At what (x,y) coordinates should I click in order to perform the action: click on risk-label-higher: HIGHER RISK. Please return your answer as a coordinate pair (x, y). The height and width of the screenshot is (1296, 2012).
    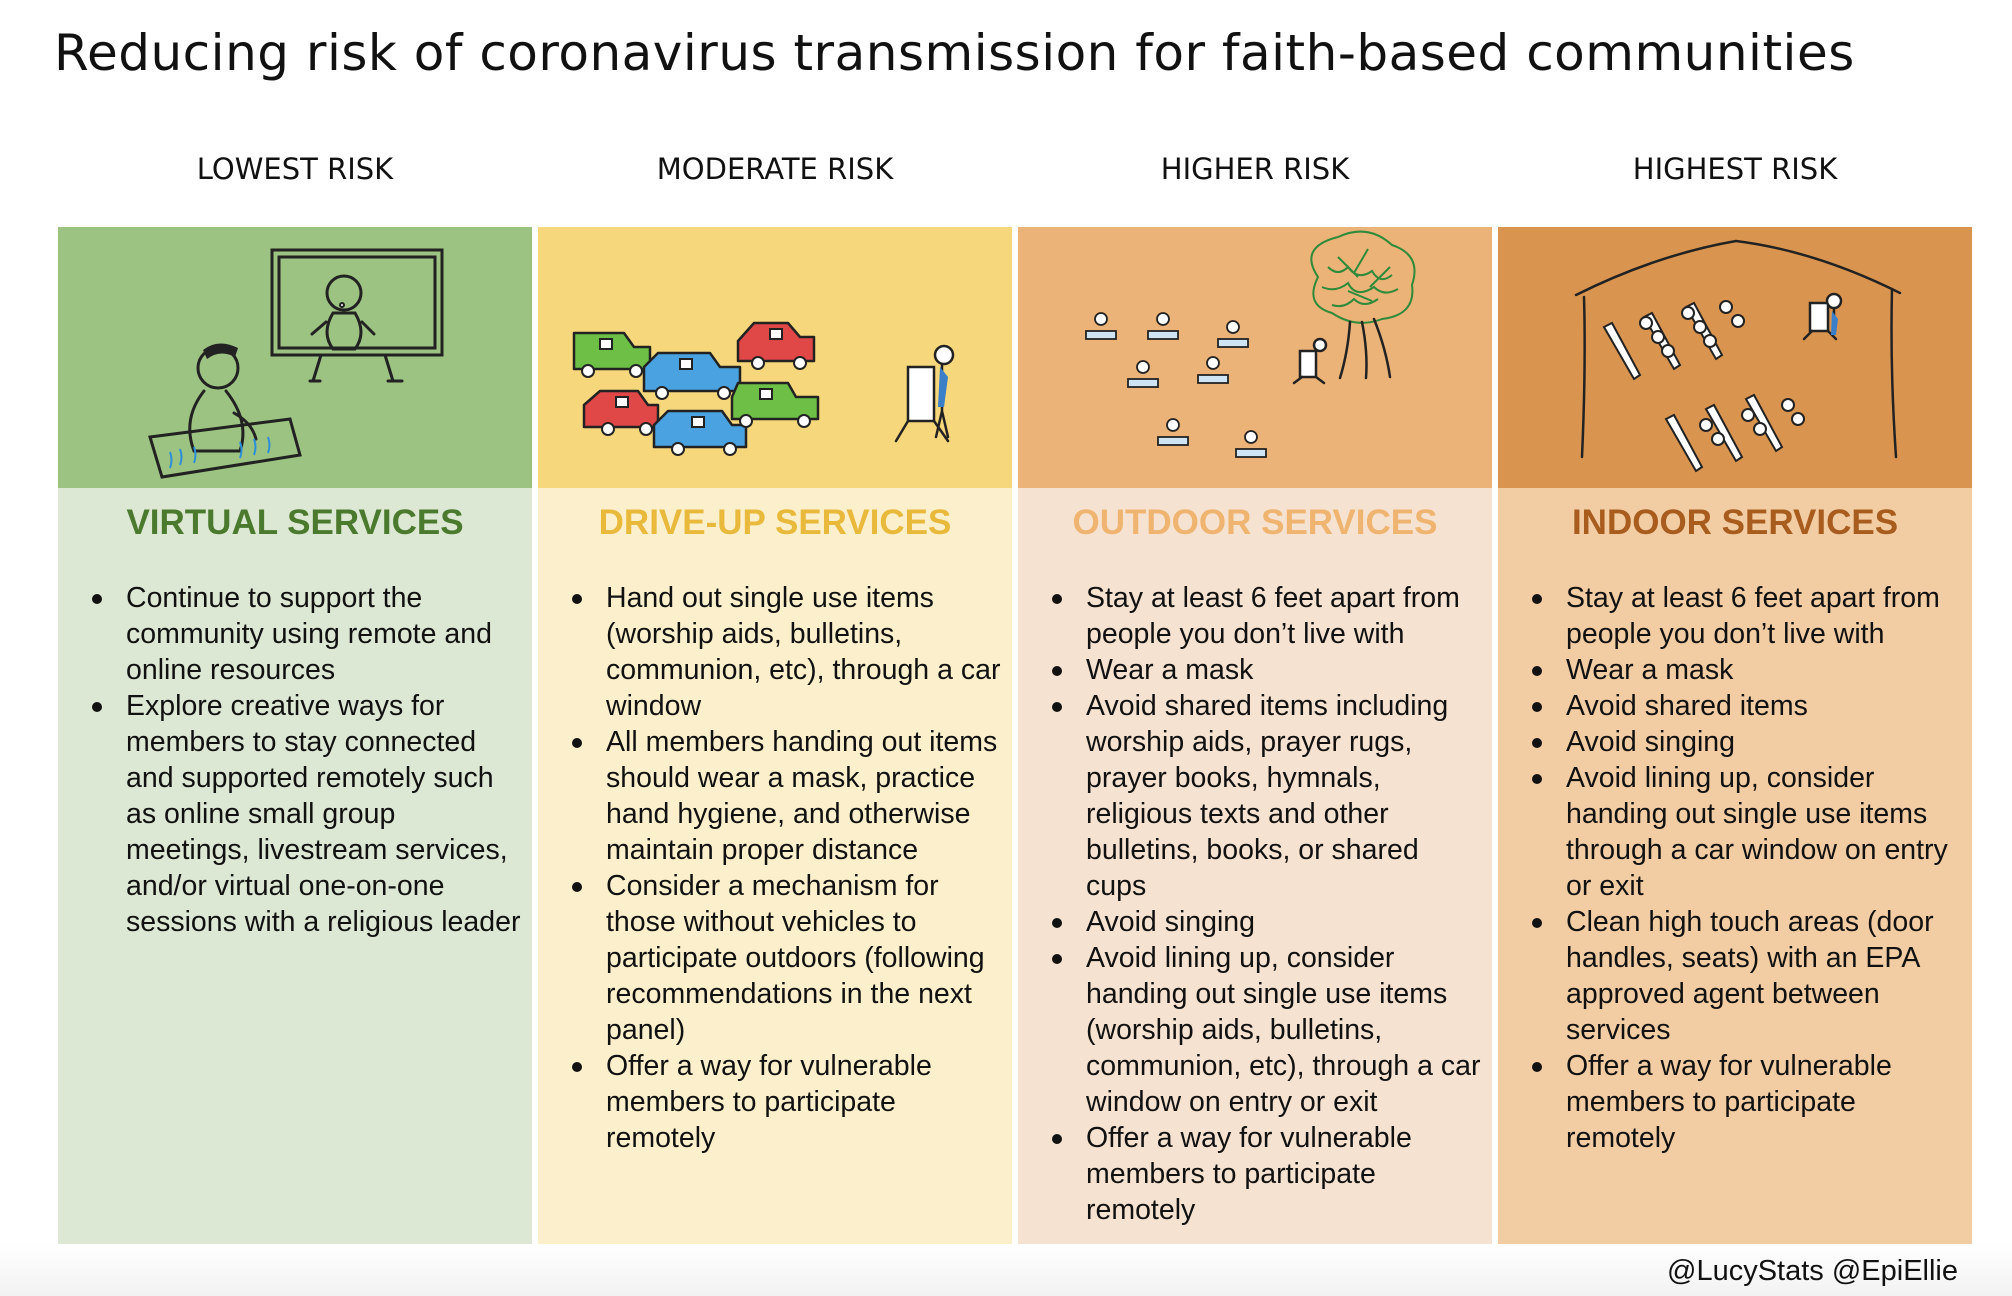
    Looking at the image, I should click on (1255, 169).